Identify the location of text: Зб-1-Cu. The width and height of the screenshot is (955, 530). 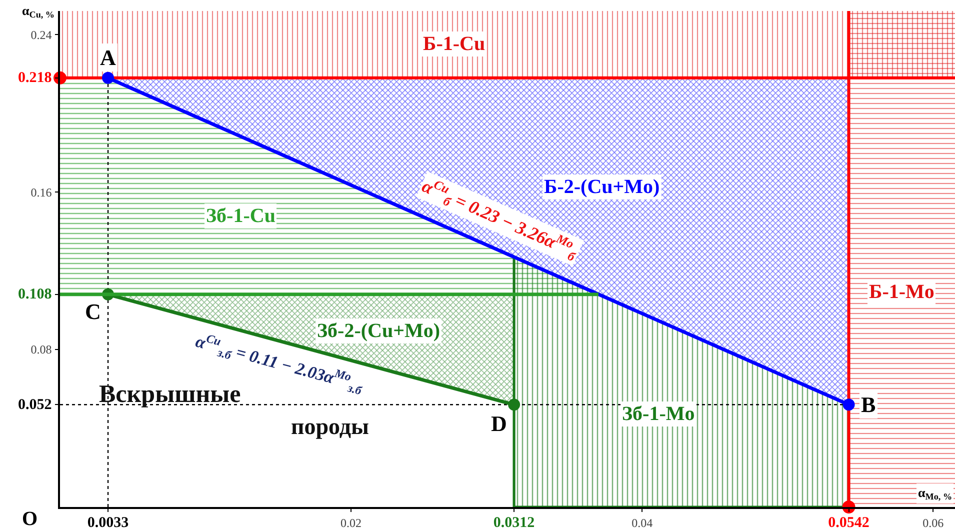
(241, 216).